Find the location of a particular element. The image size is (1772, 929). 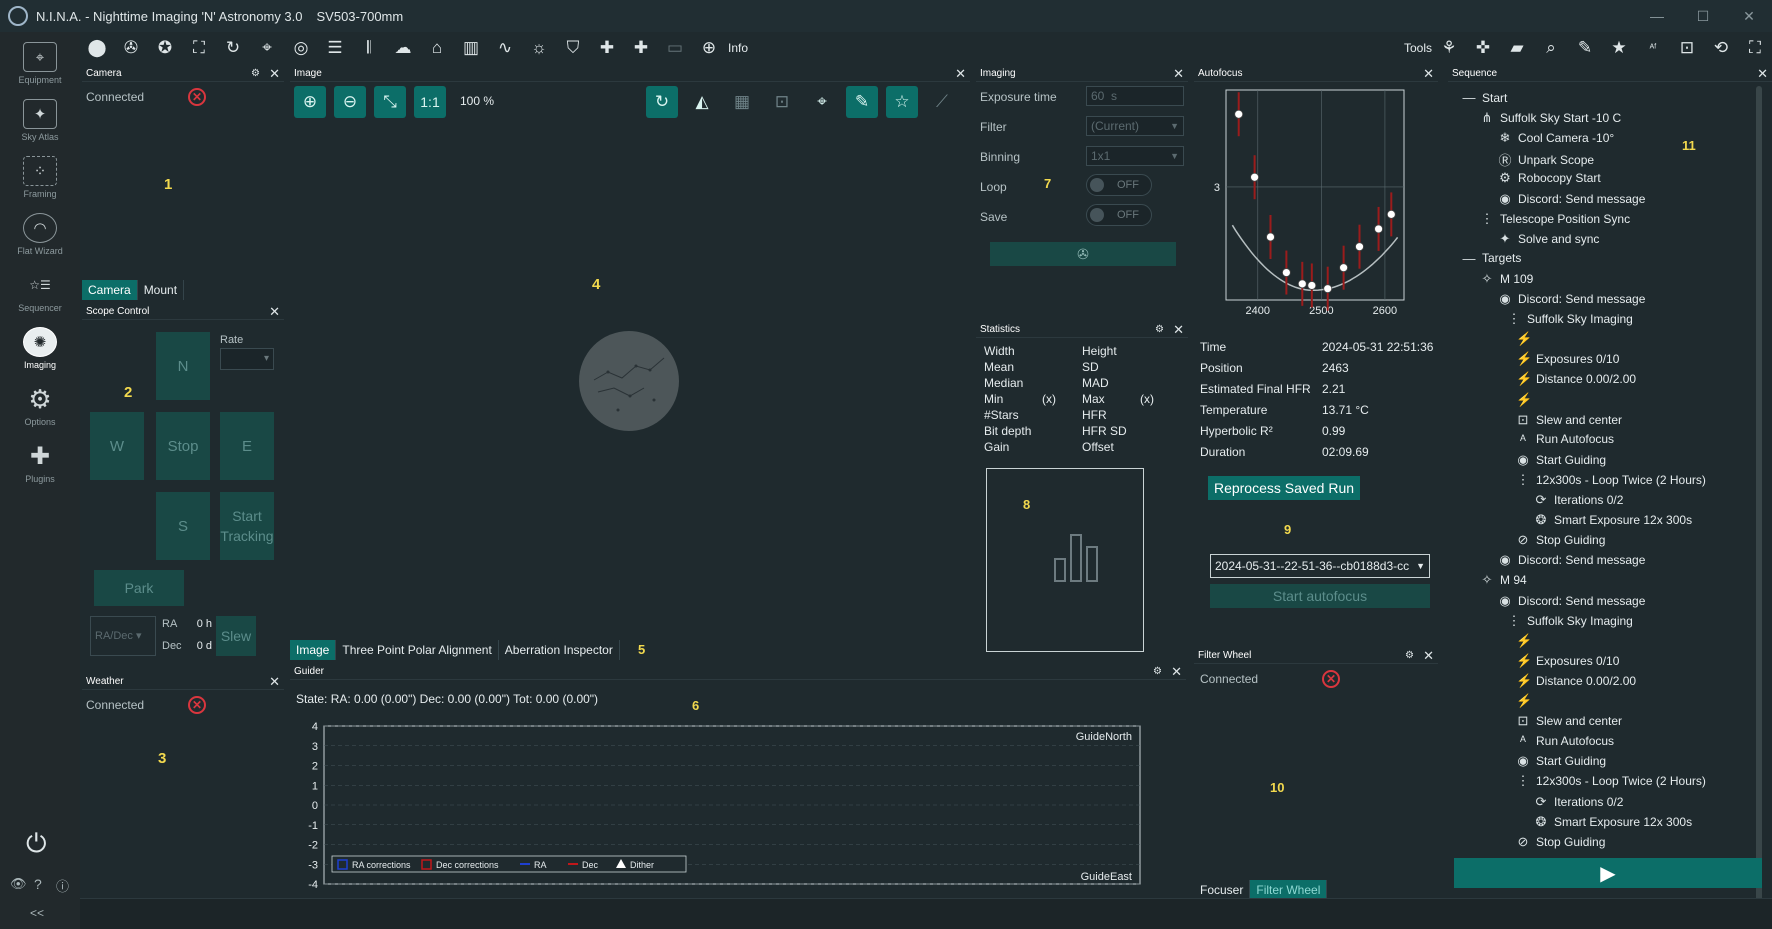

info-label: Info is located at coordinates (738, 48).